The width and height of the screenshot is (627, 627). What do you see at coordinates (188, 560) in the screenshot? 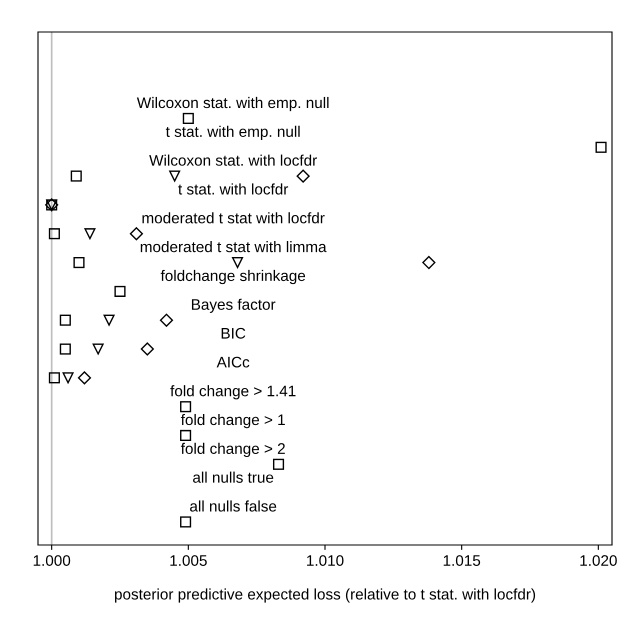
I see `x-tick-label: 1.005` at bounding box center [188, 560].